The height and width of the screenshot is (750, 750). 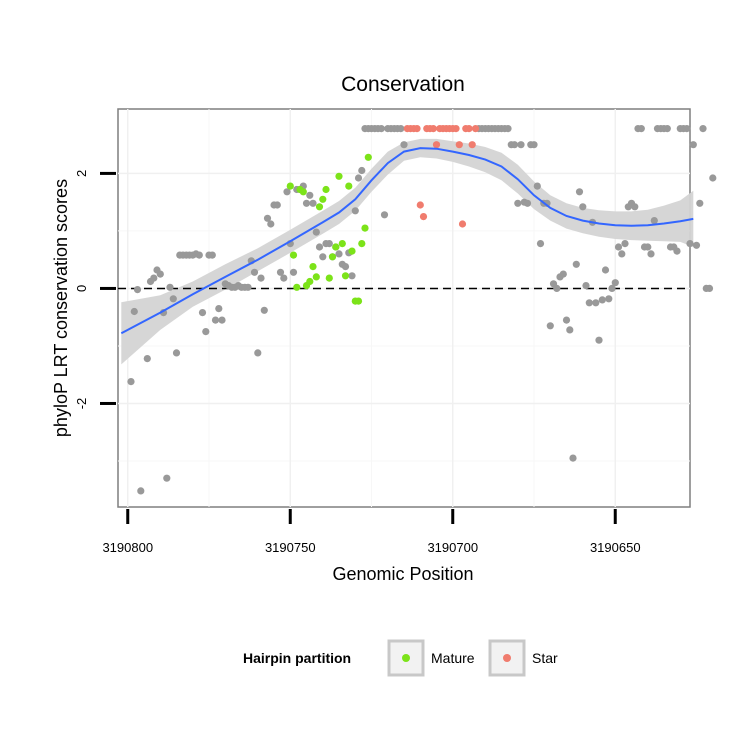 What do you see at coordinates (81, 288) in the screenshot?
I see `y-tick-label: 0` at bounding box center [81, 288].